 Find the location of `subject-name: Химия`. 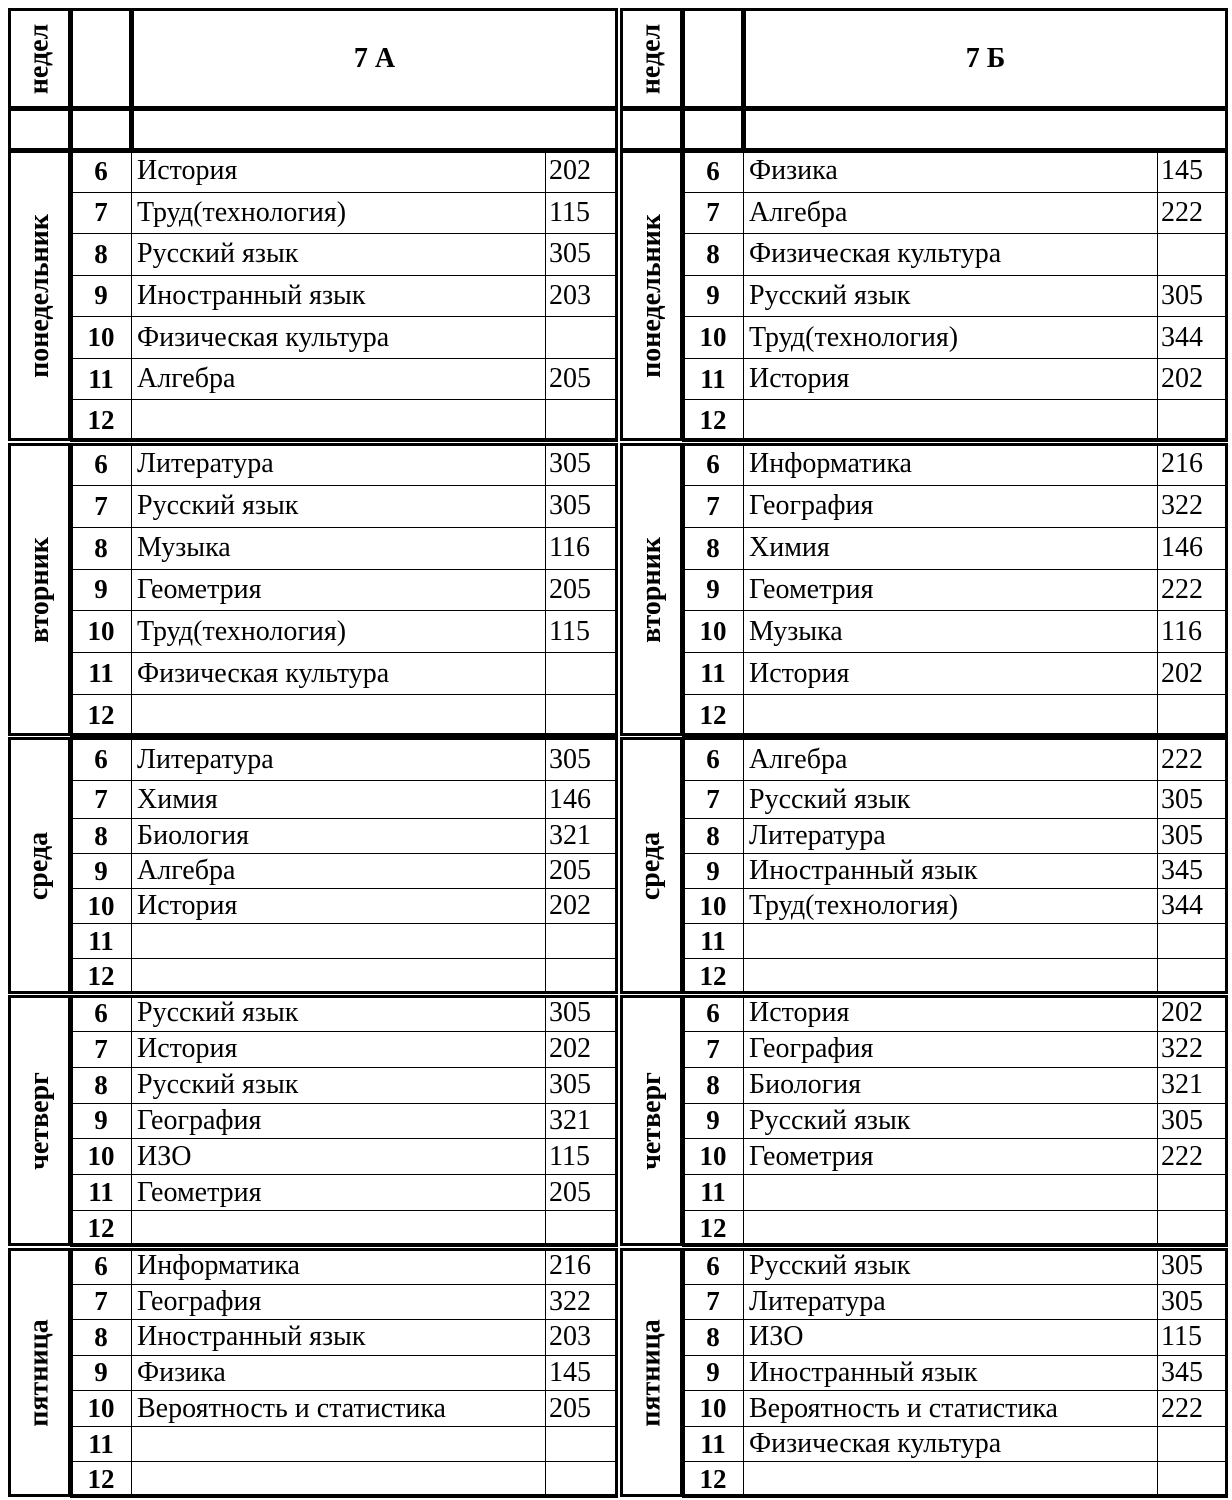

subject-name: Химия is located at coordinates (338, 799).